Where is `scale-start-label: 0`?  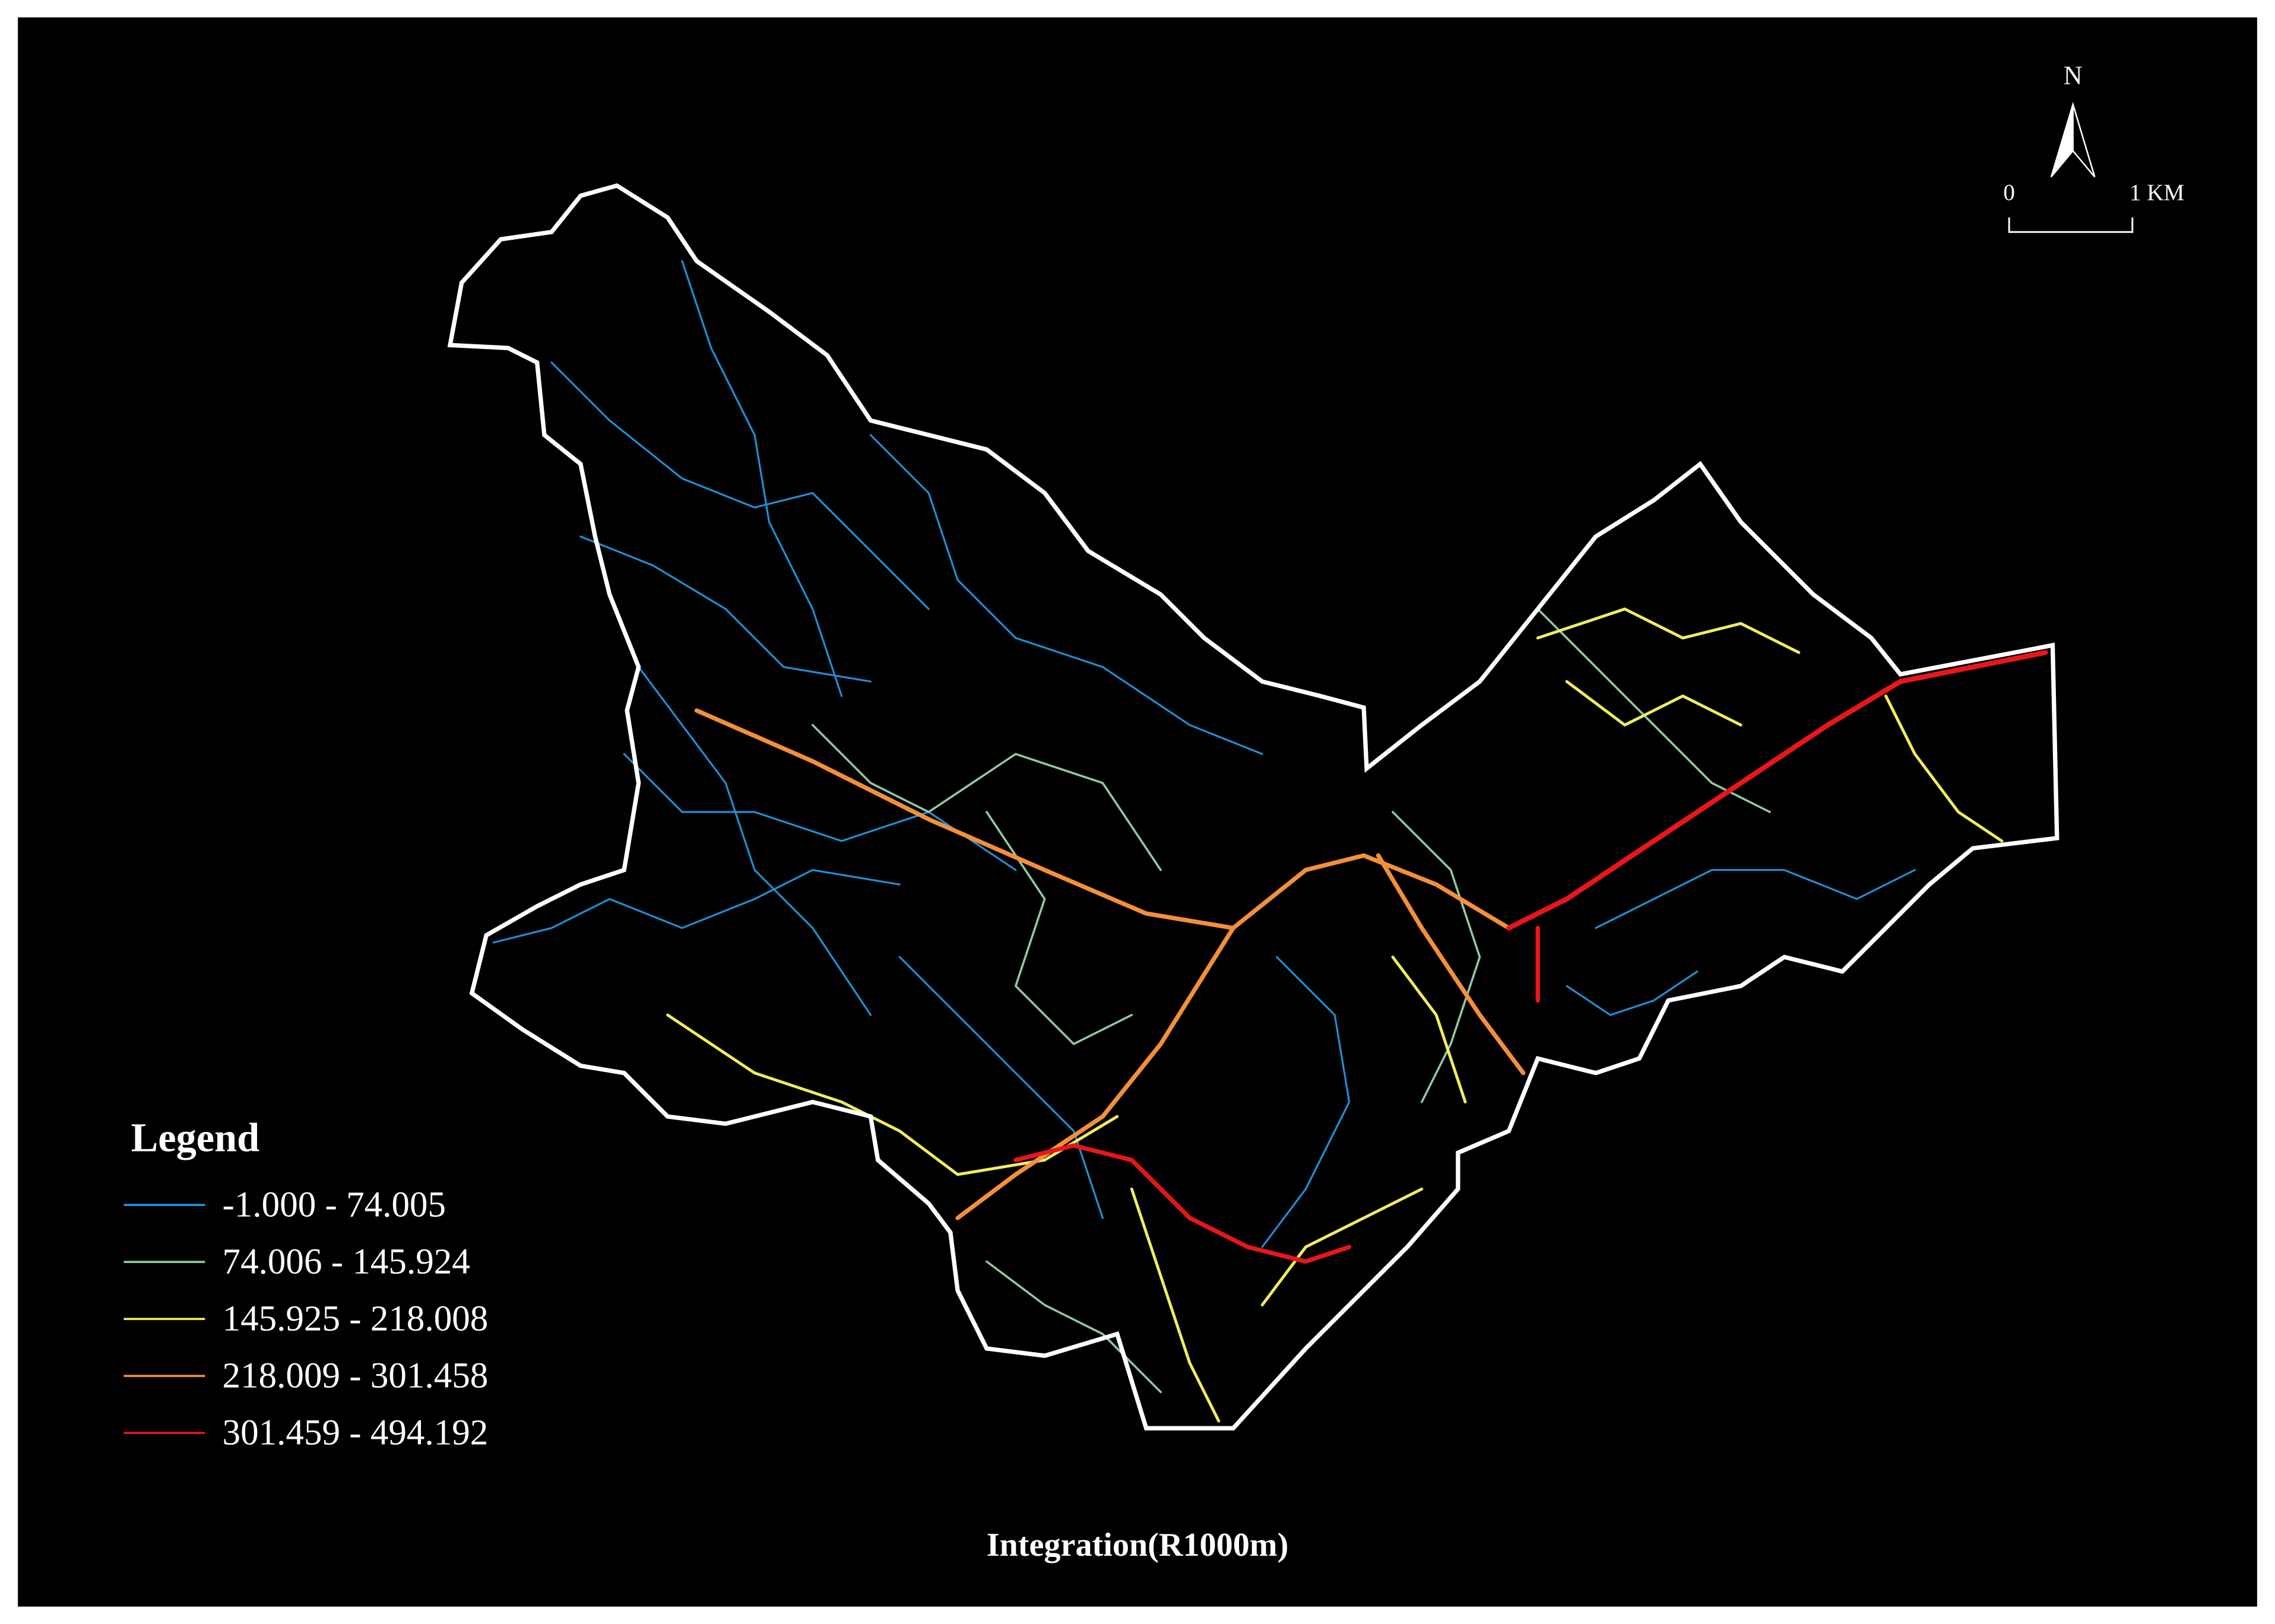 scale-start-label: 0 is located at coordinates (2009, 192).